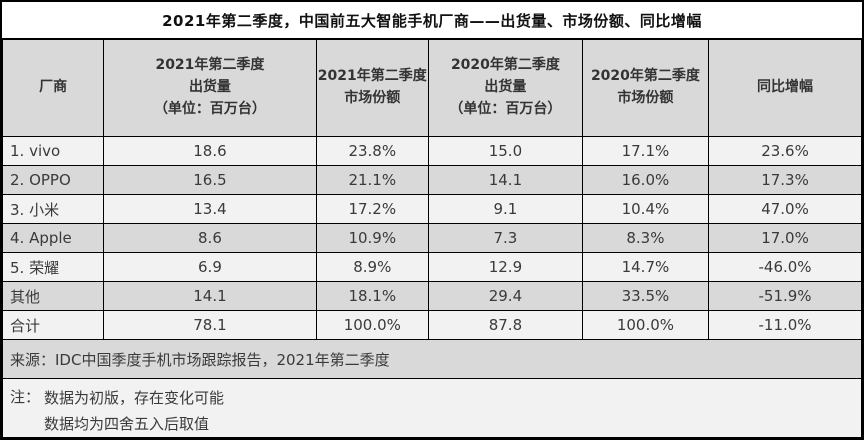 Image resolution: width=864 pixels, height=440 pixels. I want to click on vendor-name: 其他, so click(53, 296).